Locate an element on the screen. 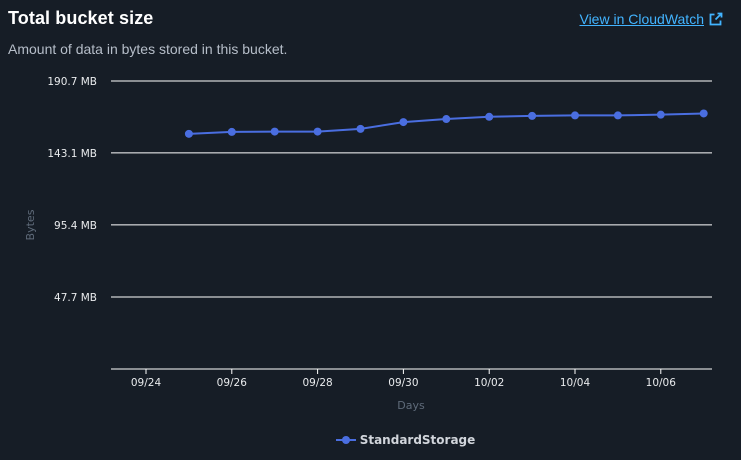 The height and width of the screenshot is (460, 741). x-tick-label: 09/26 is located at coordinates (232, 383).